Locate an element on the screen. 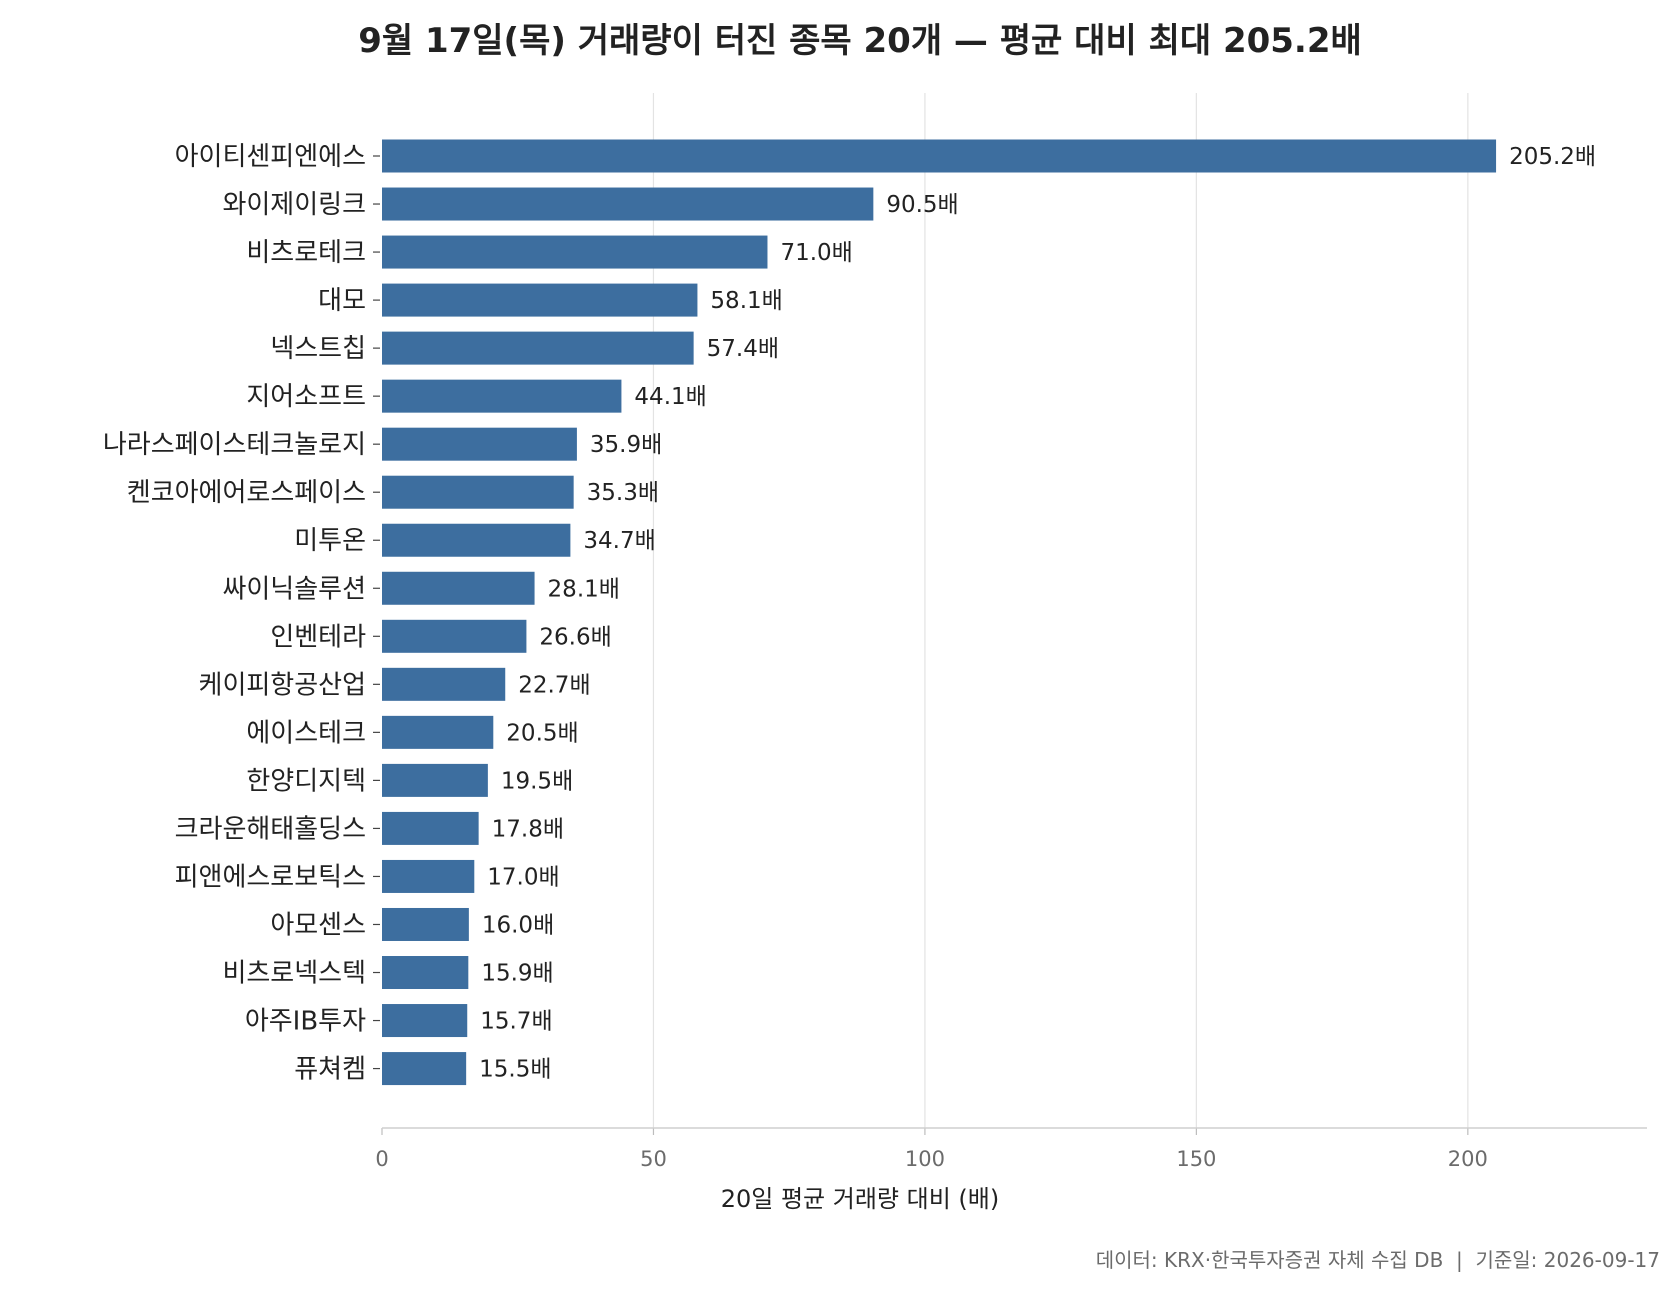 Image resolution: width=1673 pixels, height=1290 pixels. x-axis-label: 20일 평균 거래량 대비 (배) is located at coordinates (860, 1199).